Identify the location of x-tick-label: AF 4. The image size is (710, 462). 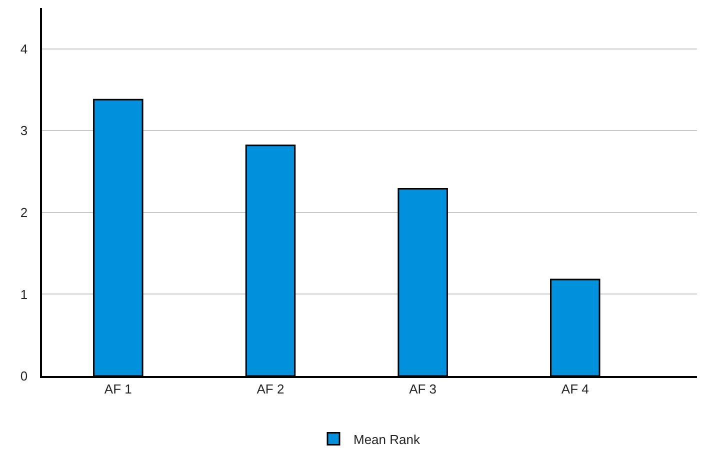
(575, 388).